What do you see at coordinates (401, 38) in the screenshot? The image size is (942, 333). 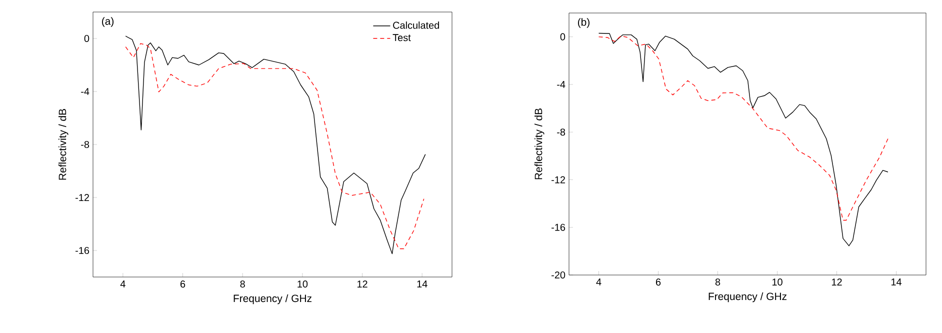 I see `legend-label: Test` at bounding box center [401, 38].